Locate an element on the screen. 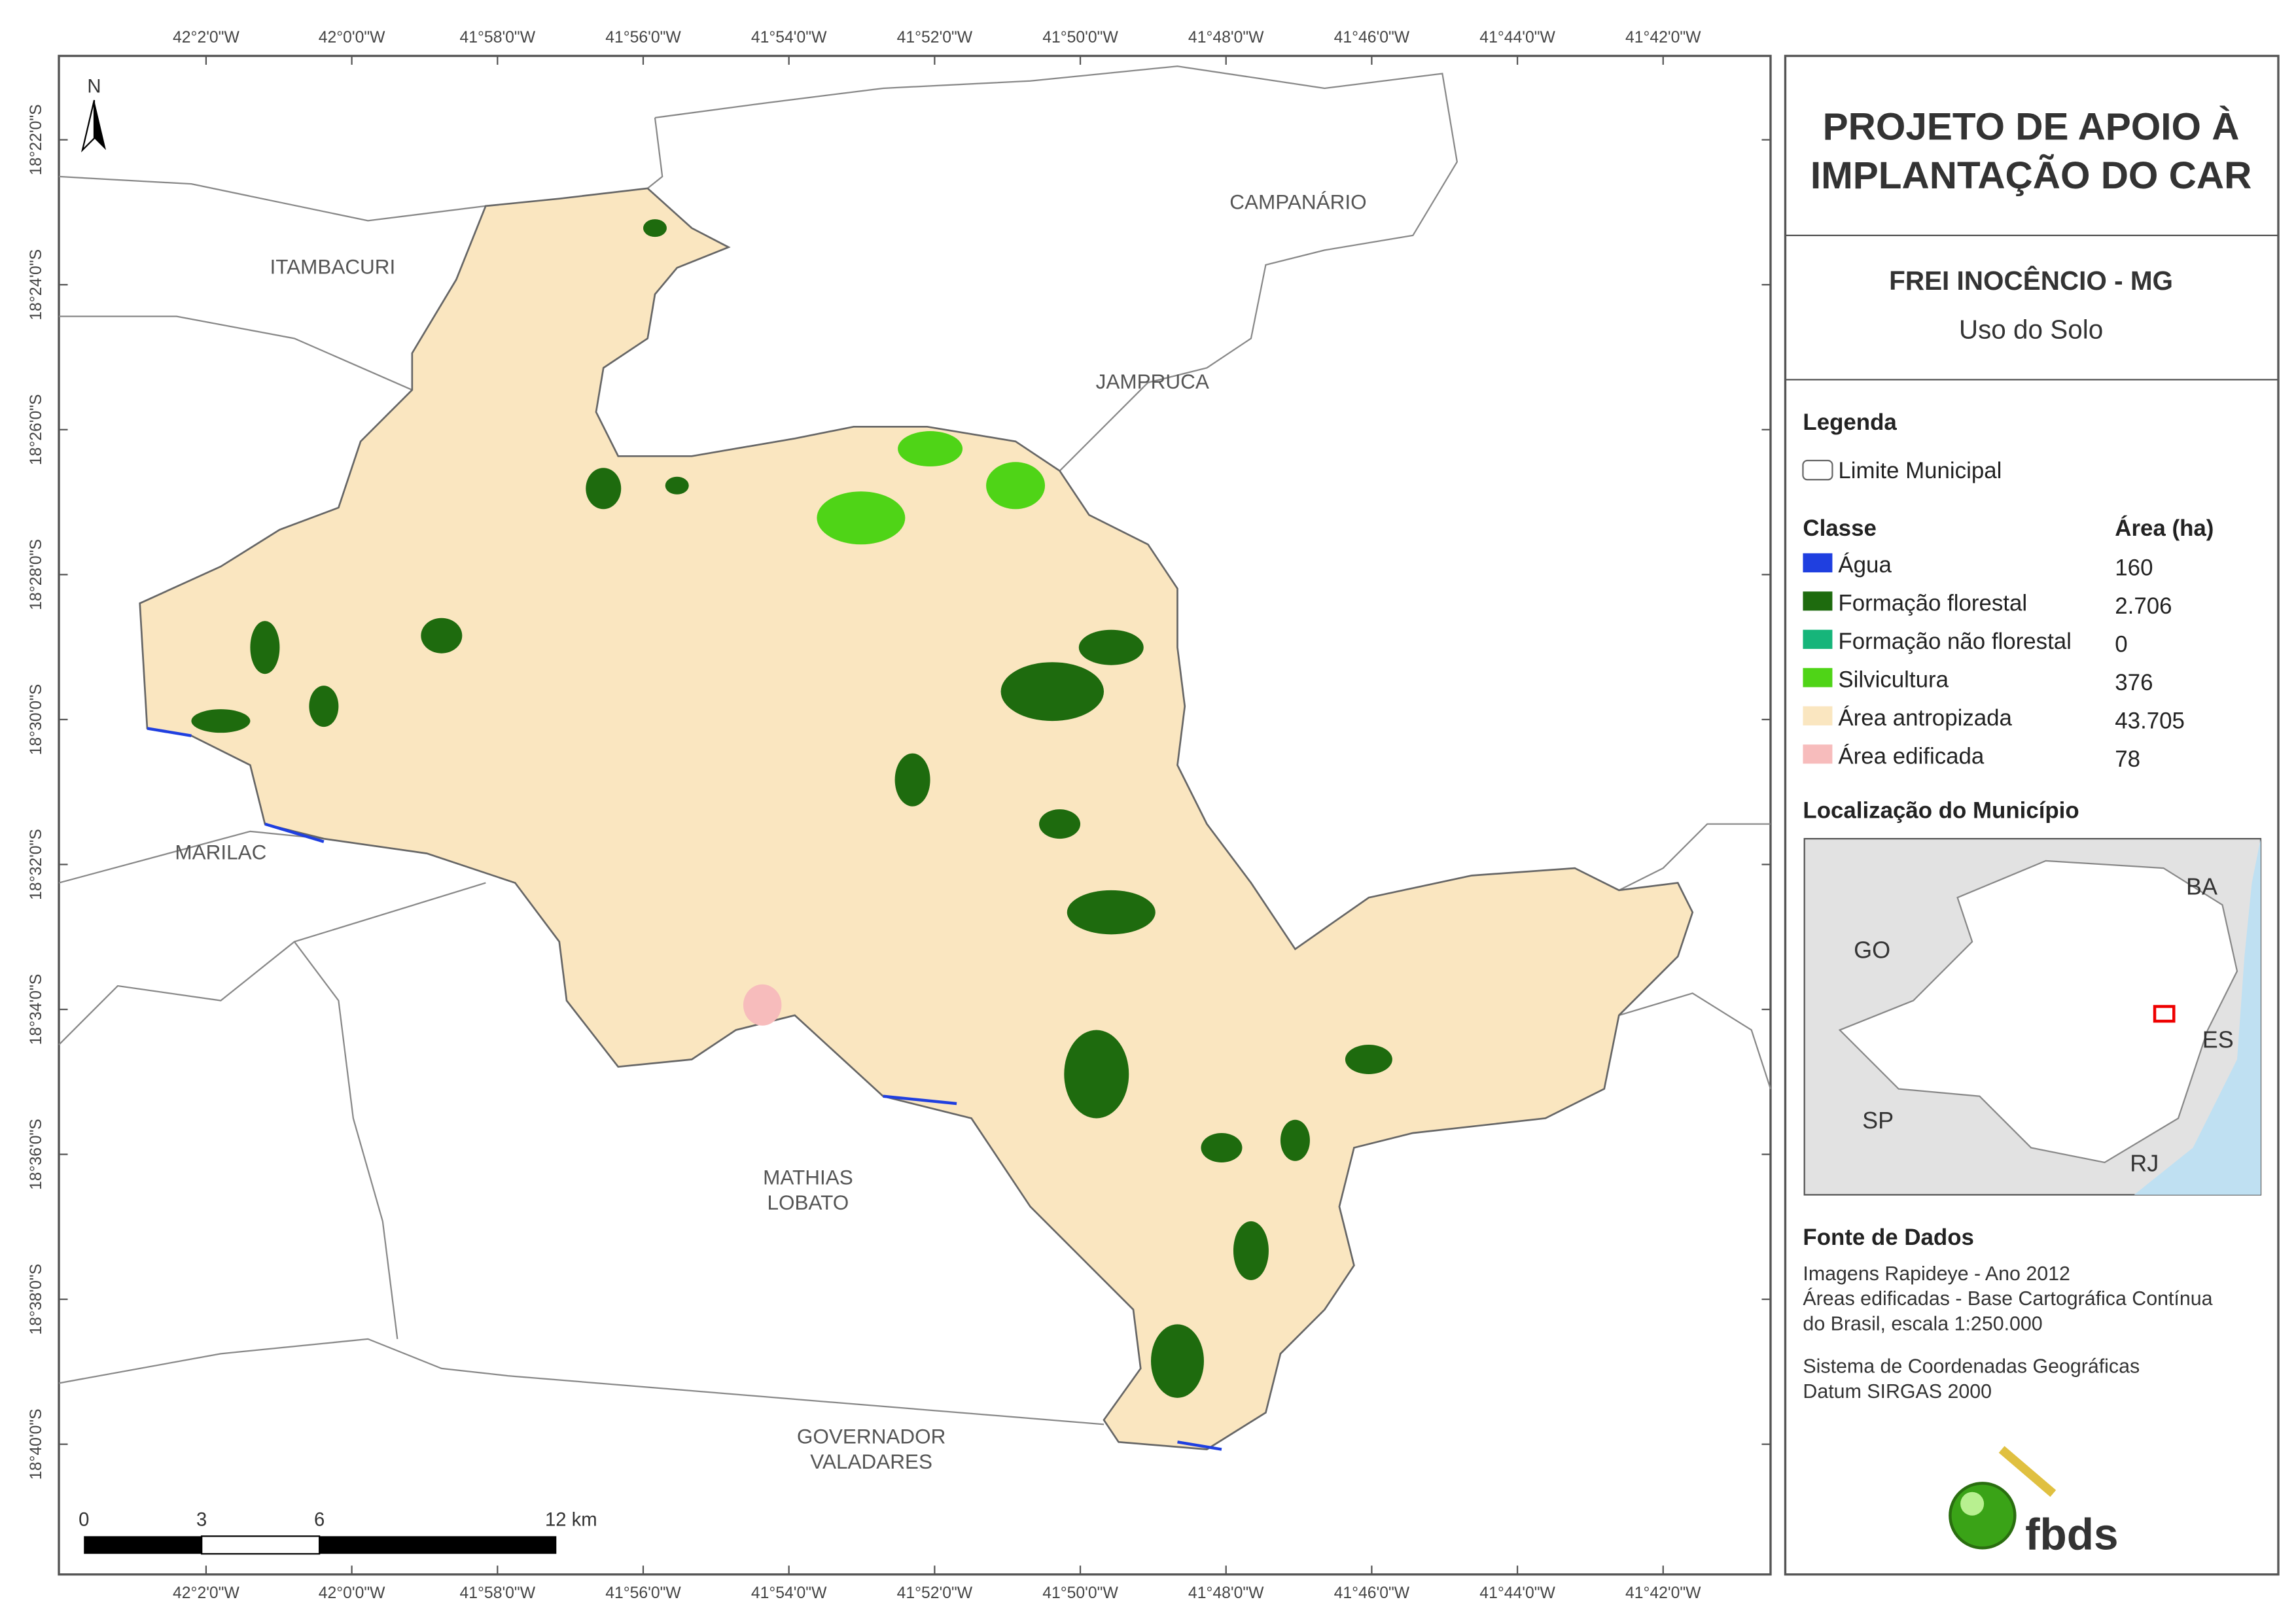 The image size is (2296, 1623). class-area: 376 is located at coordinates (2134, 682).